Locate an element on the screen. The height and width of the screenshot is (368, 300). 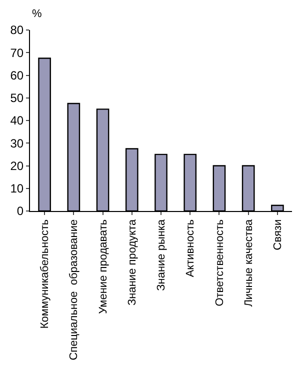
x-tick-label: Умение продавать is located at coordinates (103, 266).